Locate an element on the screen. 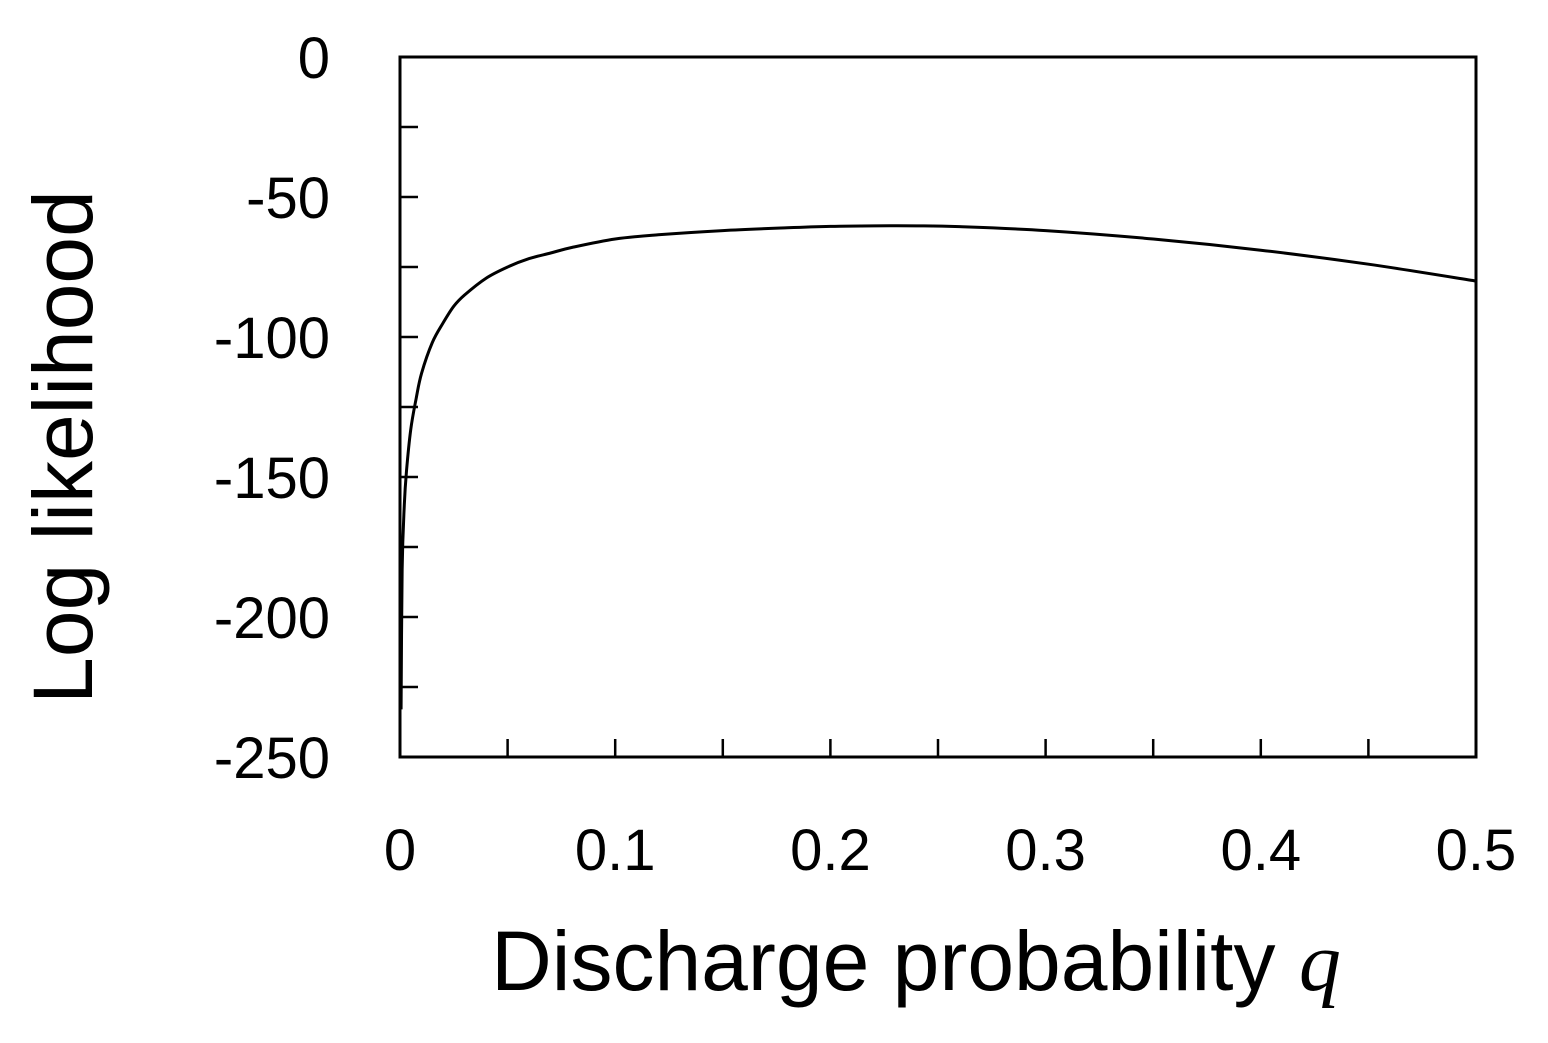 This screenshot has width=1548, height=1043. y-tick-label: -250 is located at coordinates (272, 758).